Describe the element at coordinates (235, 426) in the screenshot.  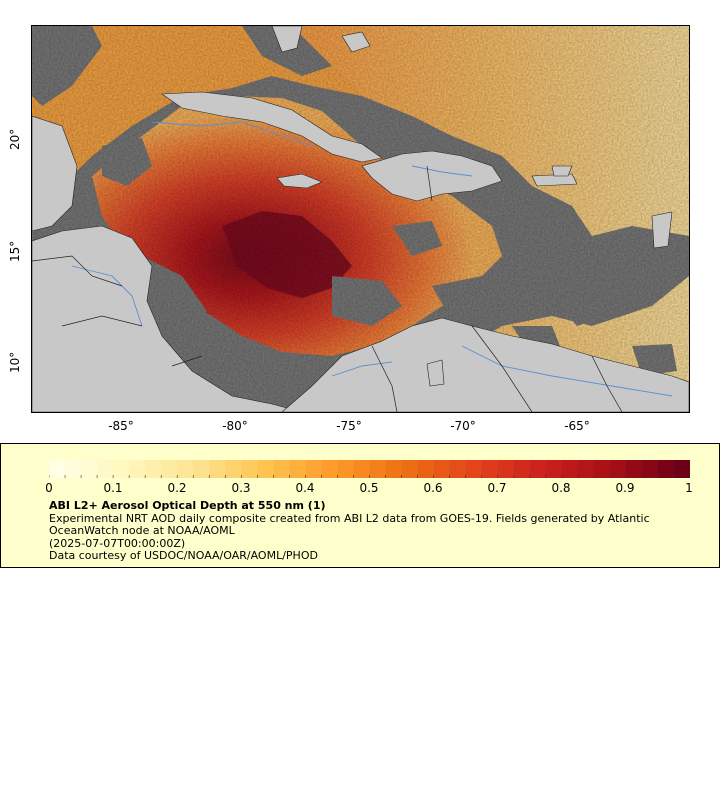
I see `x-tick-label: -80°` at that location.